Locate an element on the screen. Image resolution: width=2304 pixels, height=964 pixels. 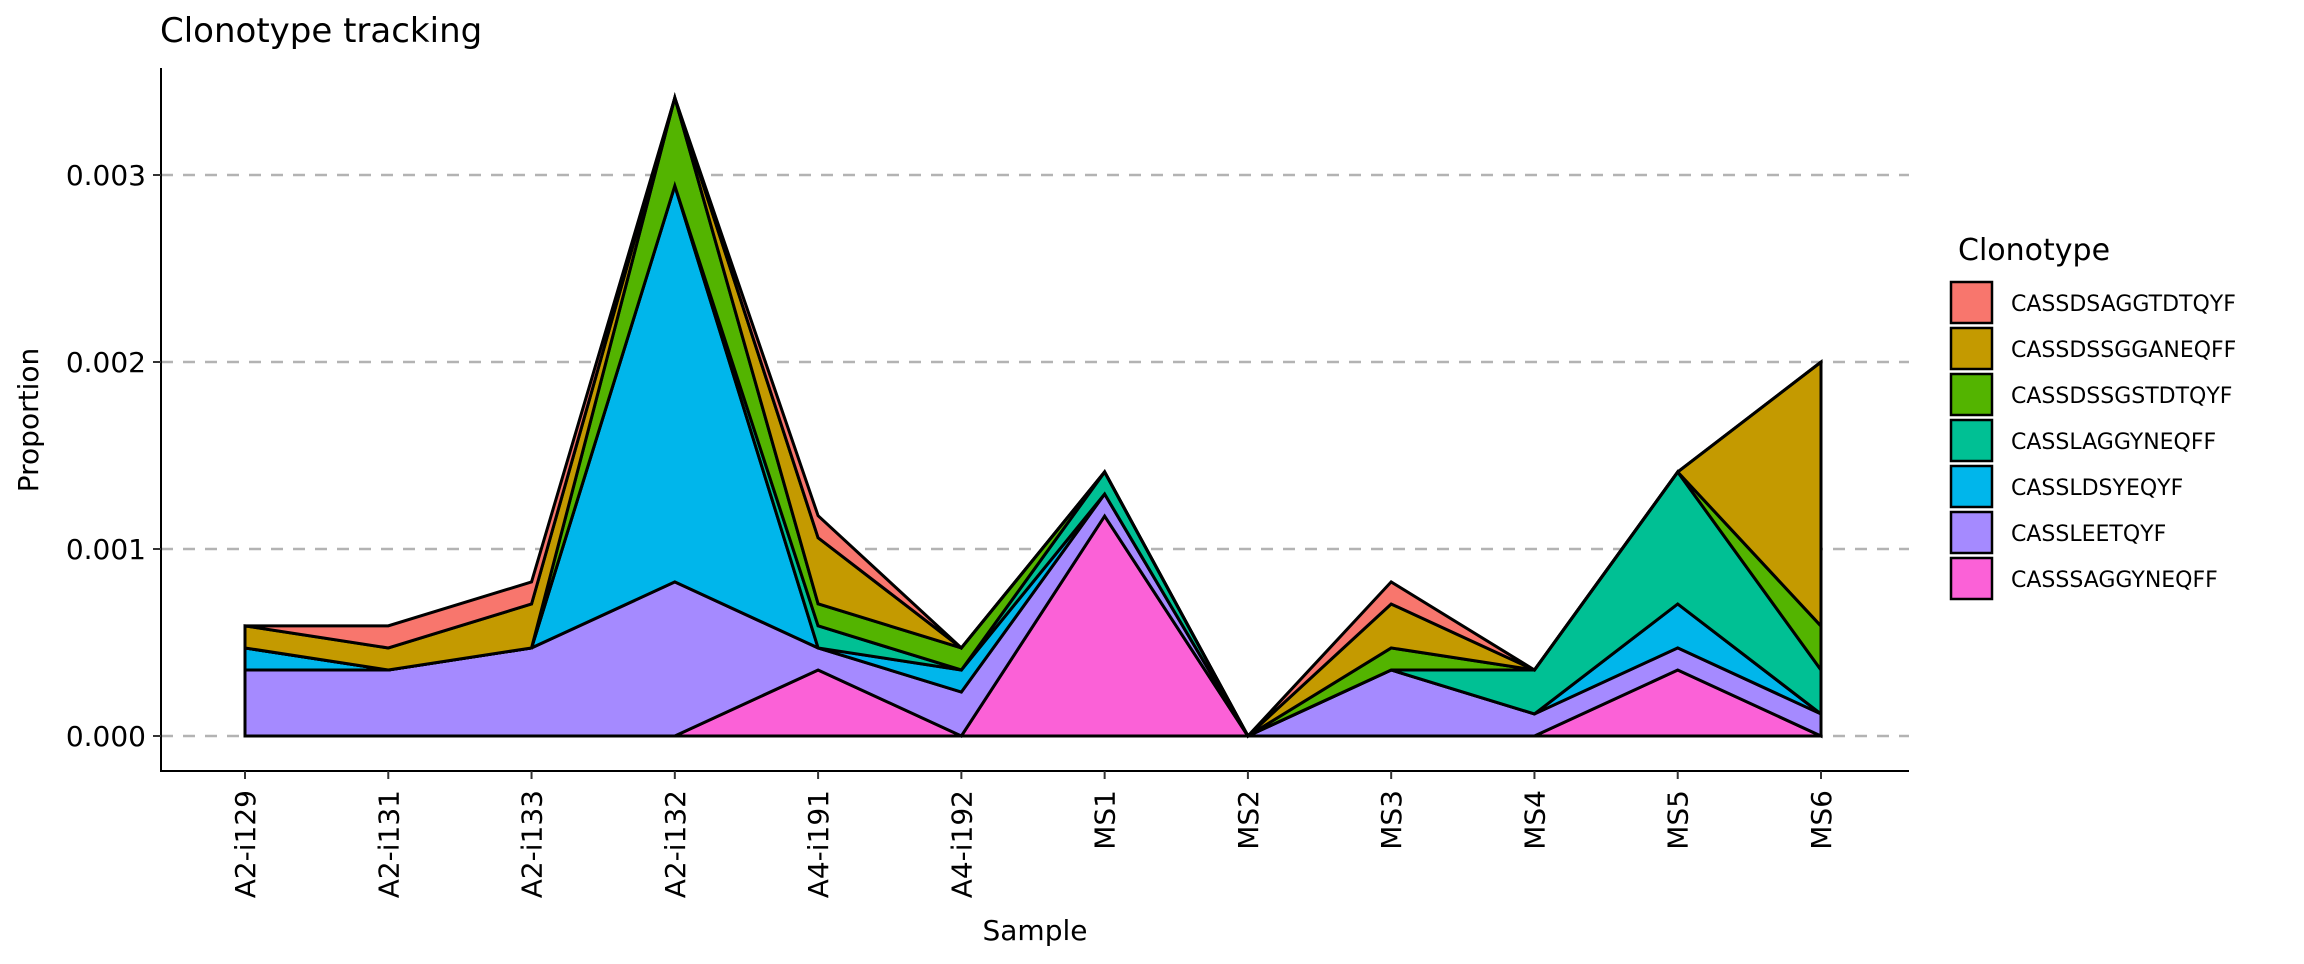
legend-item: CASSLEETQYF is located at coordinates (2057, 532).